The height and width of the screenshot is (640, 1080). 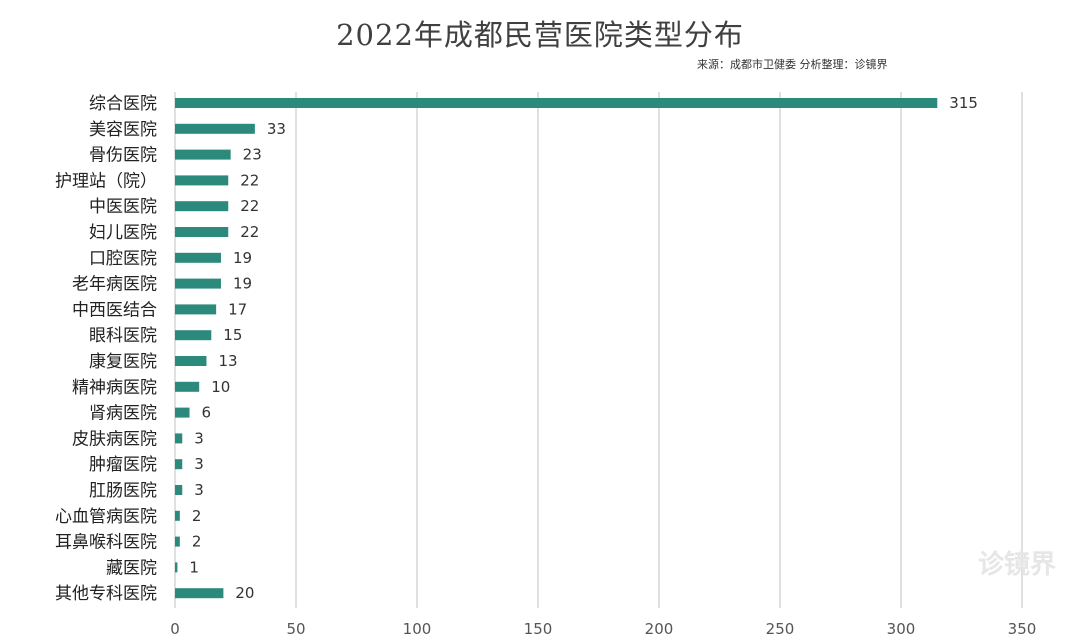 I want to click on category-label: 口腔医院, so click(x=123, y=259).